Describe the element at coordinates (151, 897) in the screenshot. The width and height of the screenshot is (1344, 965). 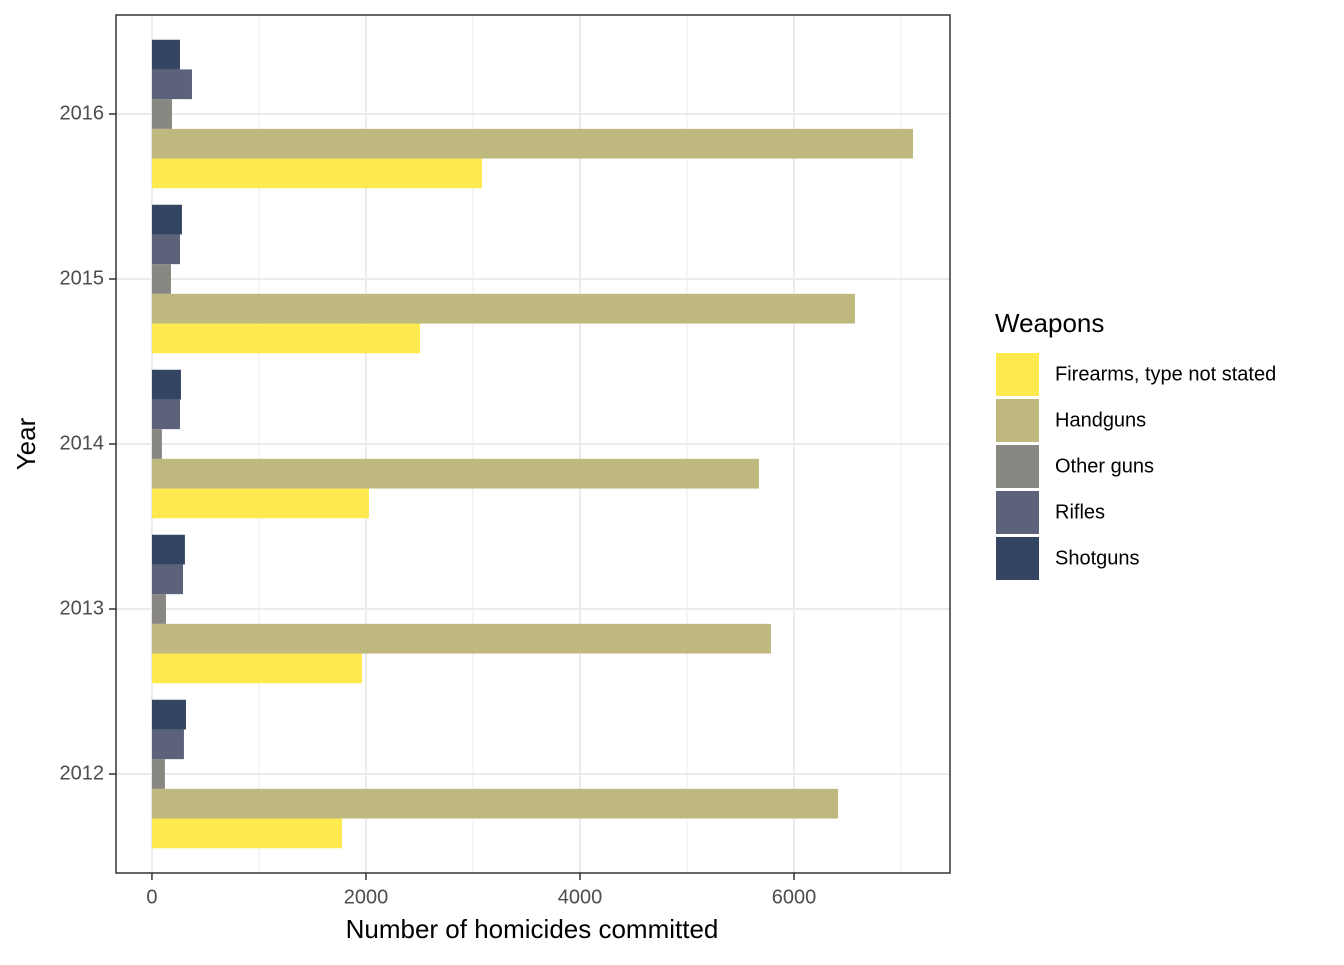
I see `x-tick-label: 0` at that location.